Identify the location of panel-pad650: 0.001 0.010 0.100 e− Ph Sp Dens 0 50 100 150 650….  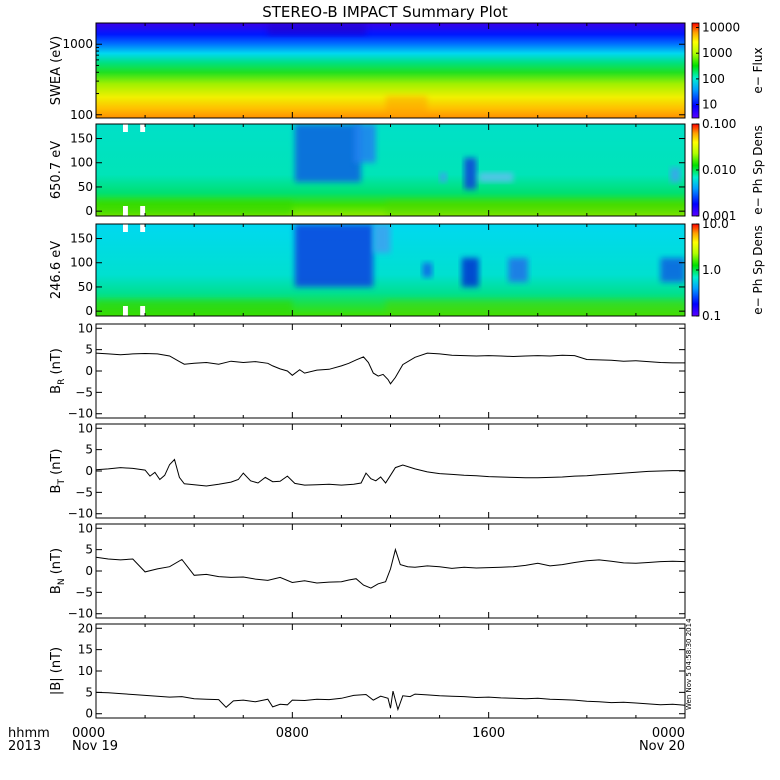
(407, 170).